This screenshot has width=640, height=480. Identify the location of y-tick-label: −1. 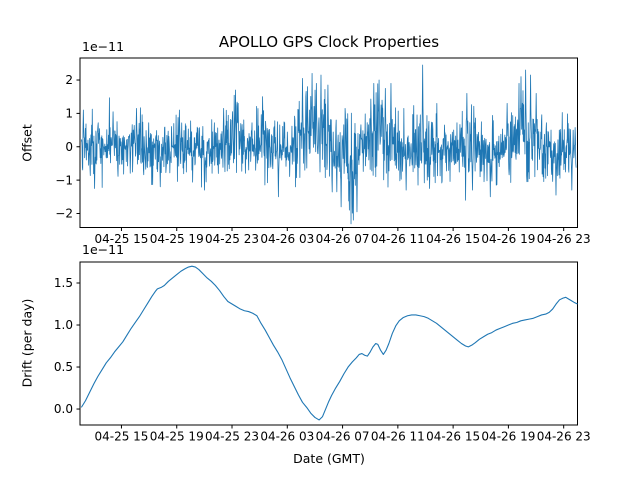
(64, 180).